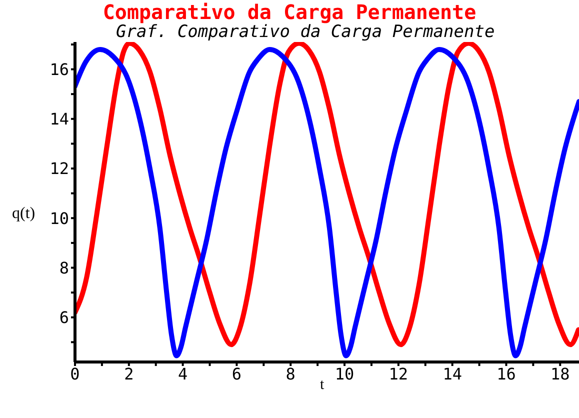 This screenshot has height=418, width=579. What do you see at coordinates (59, 69) in the screenshot?
I see `y-tick-label: 16` at bounding box center [59, 69].